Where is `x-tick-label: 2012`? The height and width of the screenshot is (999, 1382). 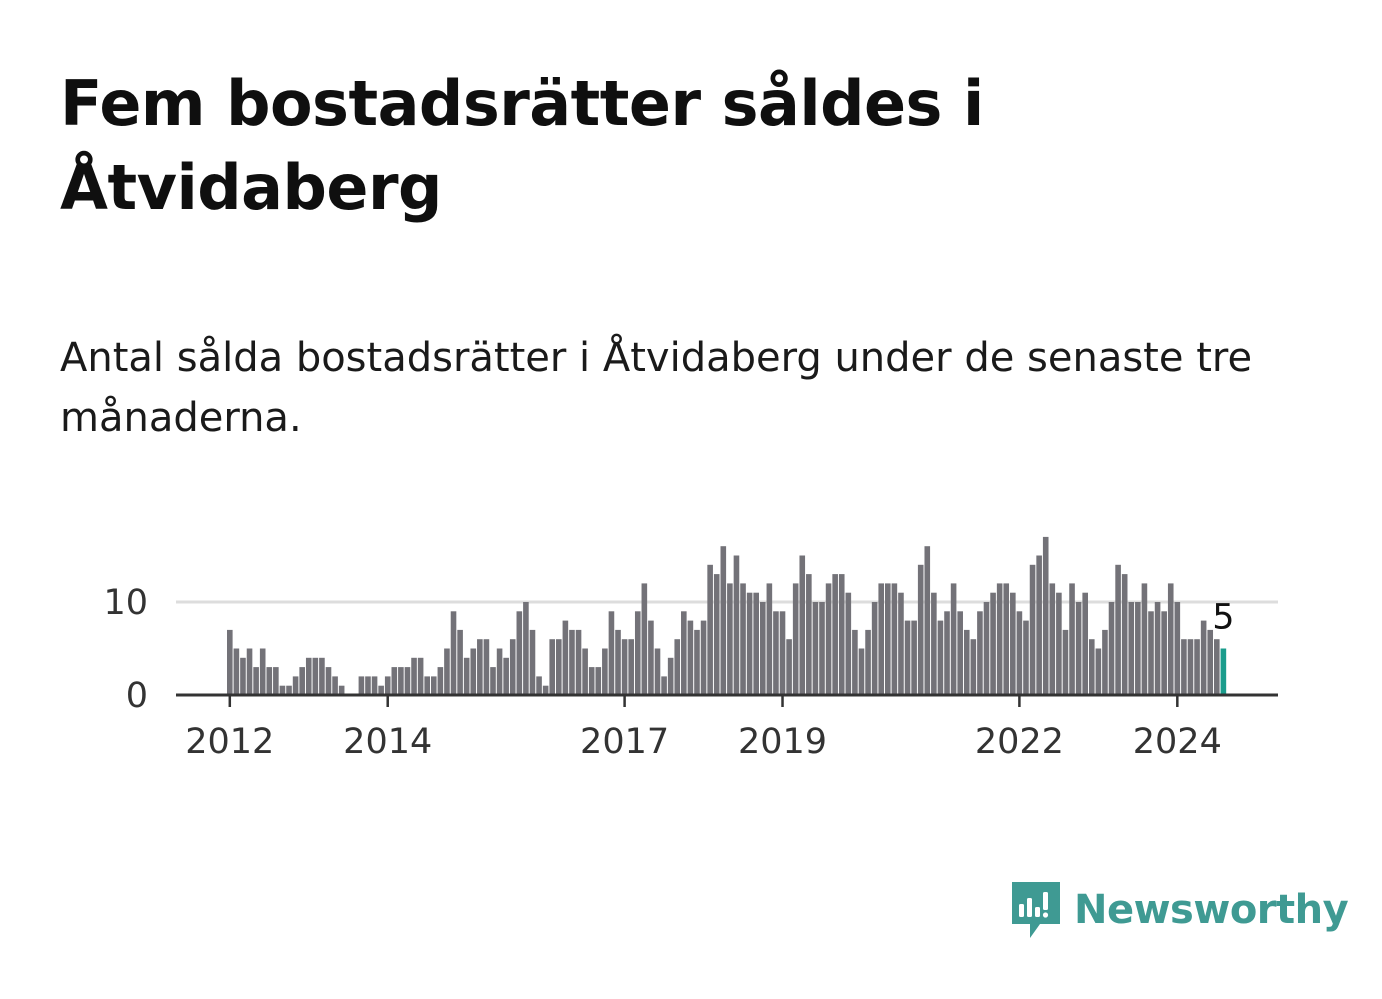 x-tick-label: 2012 is located at coordinates (229, 742).